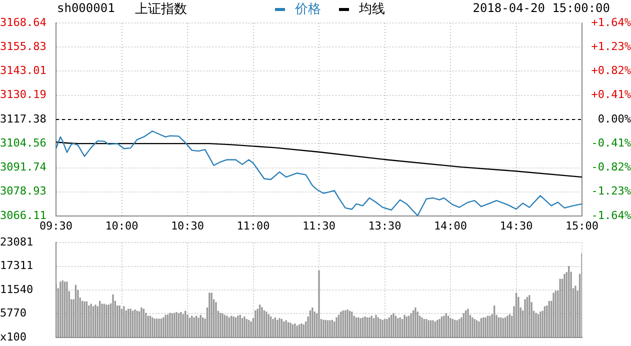 Image resolution: width=631 pixels, height=346 pixels. What do you see at coordinates (161, 9) in the screenshot?
I see `chart-title: 上证指数` at bounding box center [161, 9].